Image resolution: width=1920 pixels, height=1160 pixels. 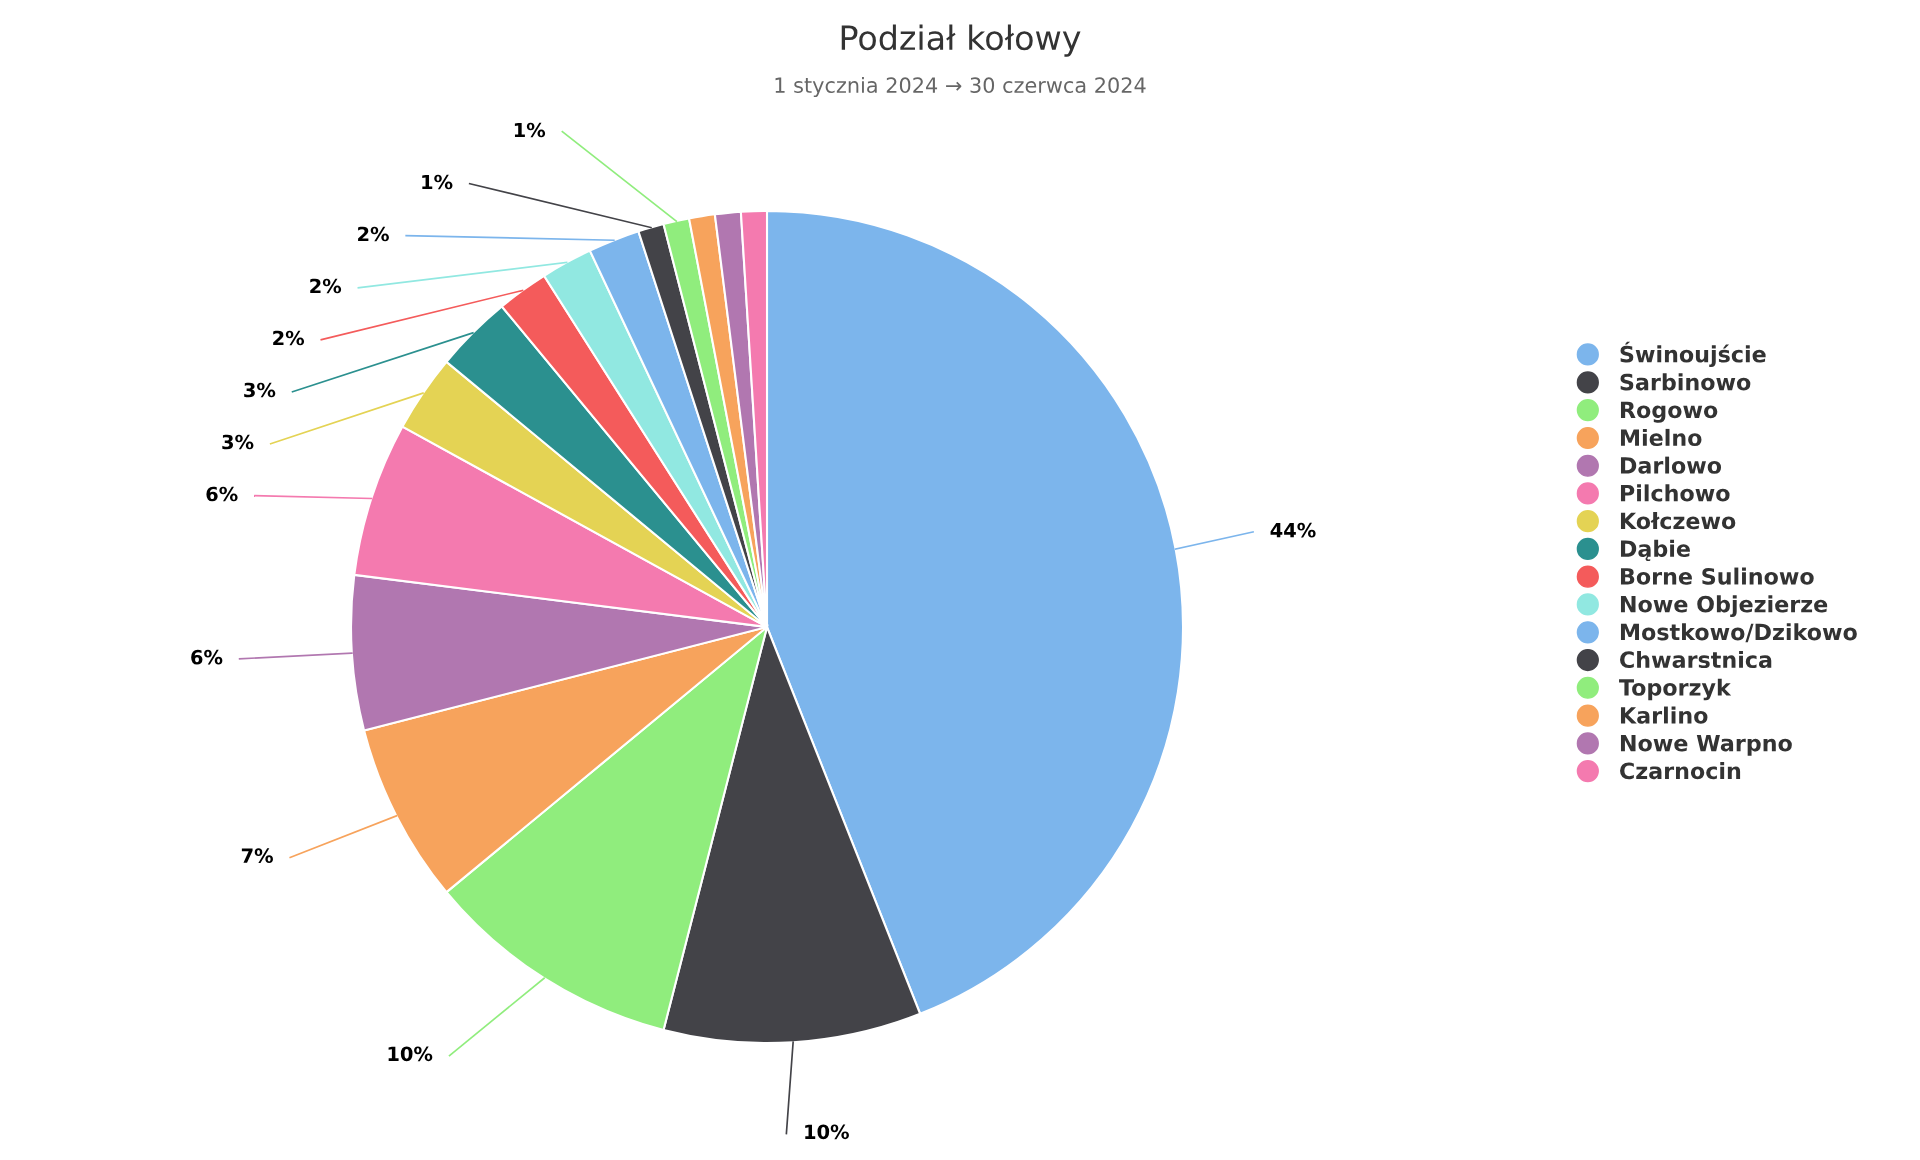 I want to click on legend-label: Darlowo, so click(x=1671, y=465).